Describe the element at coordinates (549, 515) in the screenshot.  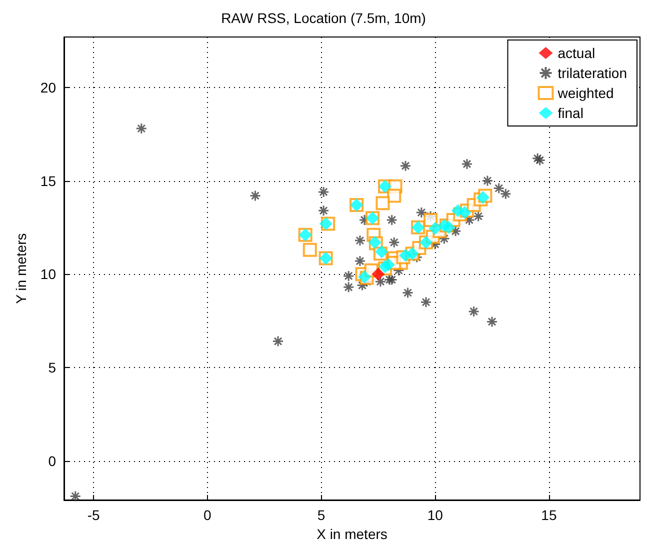
I see `x-tick-label: 15` at that location.